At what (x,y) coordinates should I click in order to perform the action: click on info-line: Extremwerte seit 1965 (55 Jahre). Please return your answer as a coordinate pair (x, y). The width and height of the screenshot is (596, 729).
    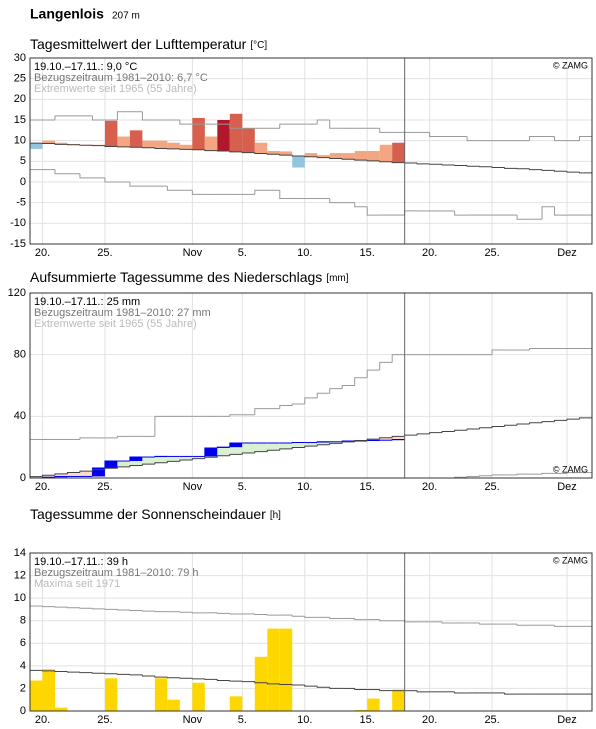
    Looking at the image, I should click on (115, 89).